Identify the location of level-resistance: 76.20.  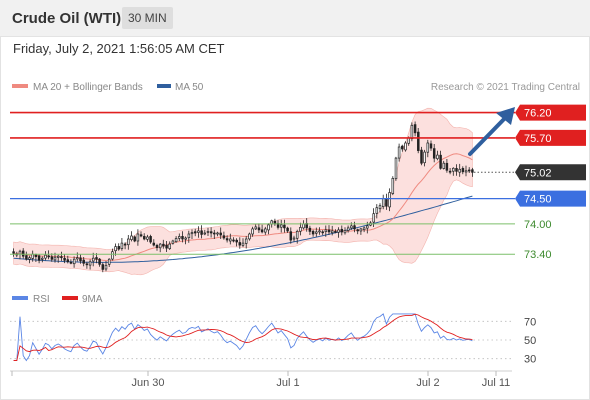
(298, 112).